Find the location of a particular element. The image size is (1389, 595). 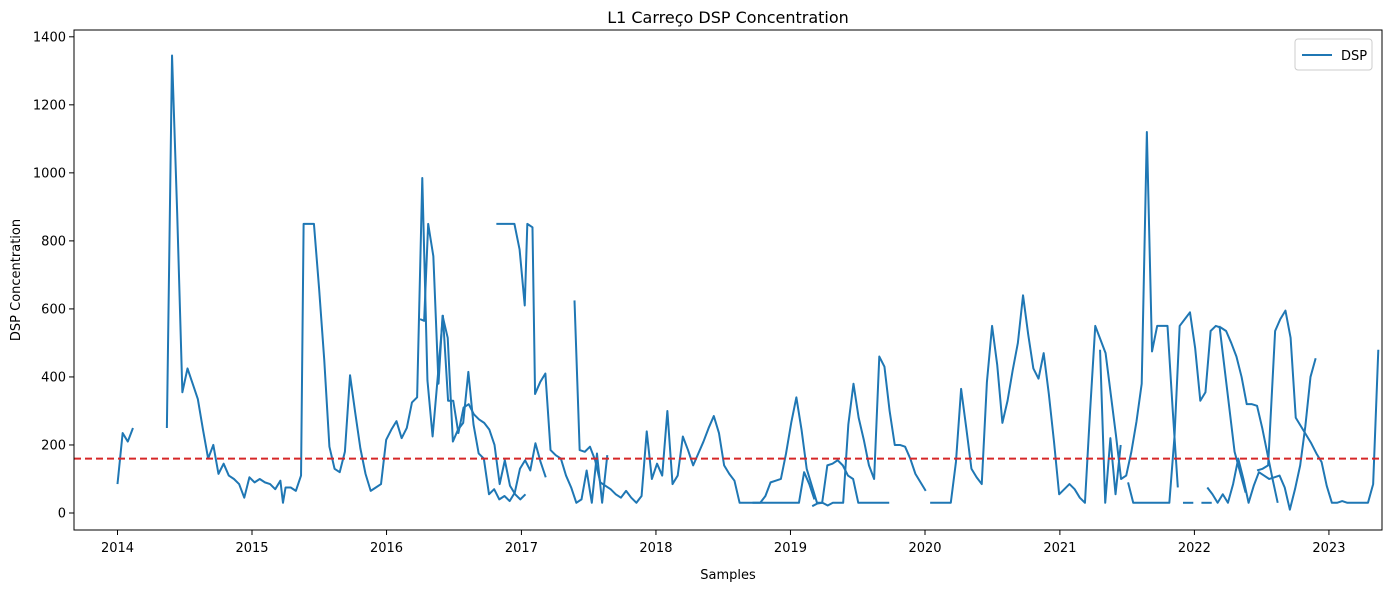

legend: DSP is located at coordinates (1333, 54).